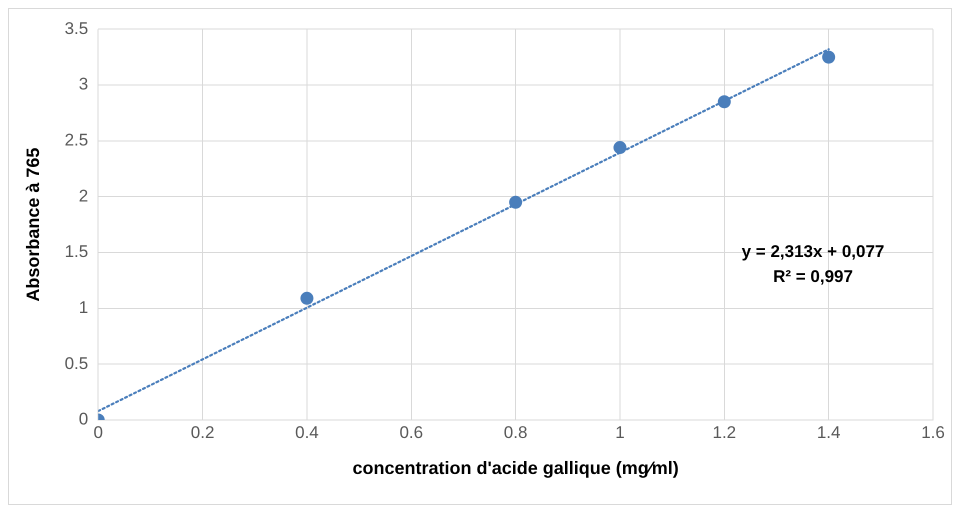 The height and width of the screenshot is (515, 962). I want to click on y-tick-label: 3.5, so click(76, 28).